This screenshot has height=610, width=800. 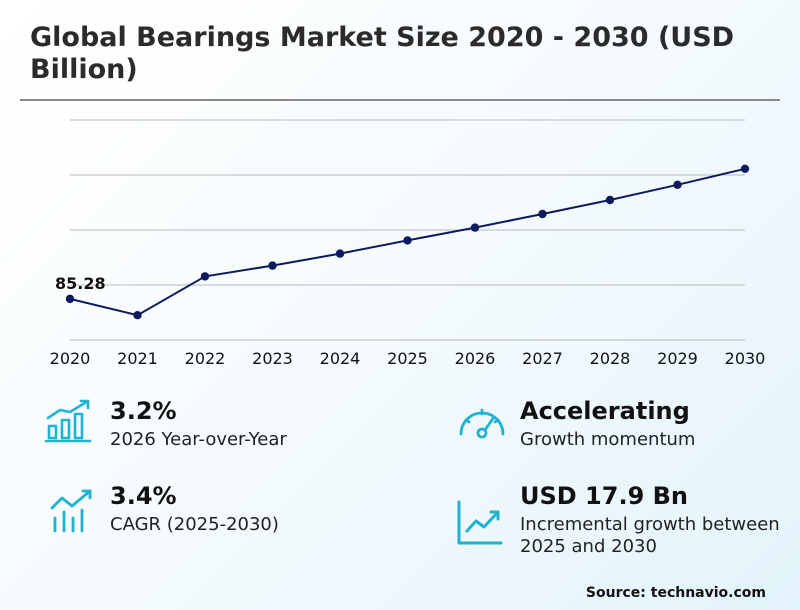 I want to click on x-tick-label: 2022, so click(x=205, y=358).